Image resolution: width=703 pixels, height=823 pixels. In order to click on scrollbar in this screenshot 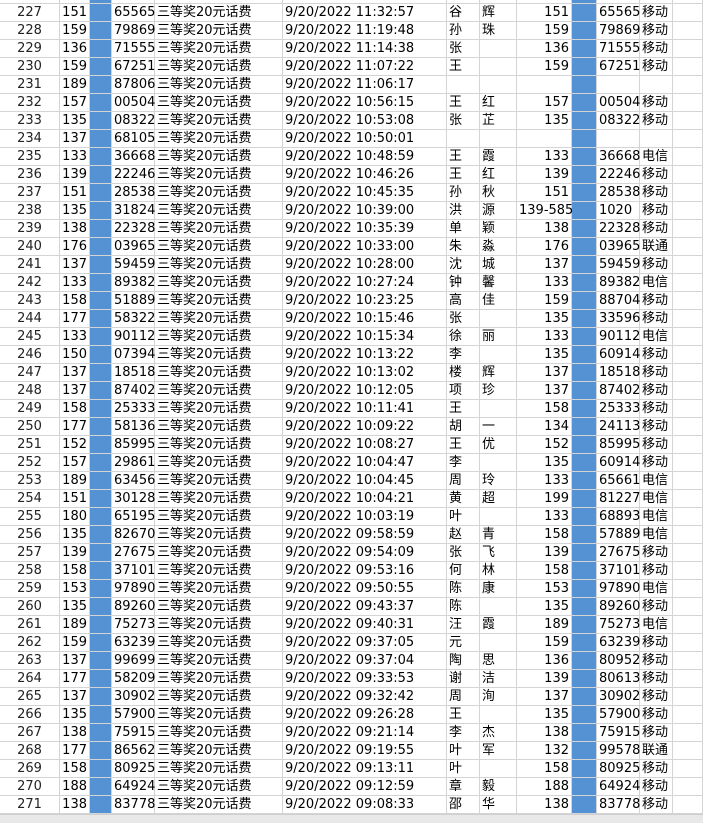, I will do `click(351, 818)`.